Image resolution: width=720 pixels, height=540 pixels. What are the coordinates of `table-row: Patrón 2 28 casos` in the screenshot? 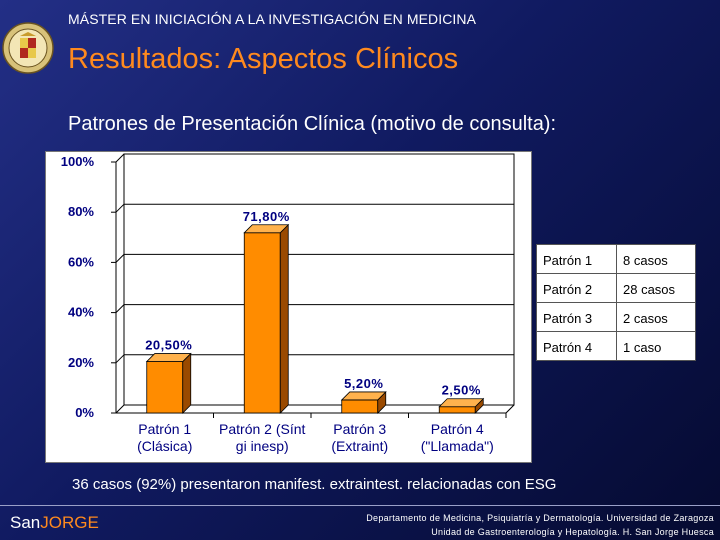 It's located at (616, 288).